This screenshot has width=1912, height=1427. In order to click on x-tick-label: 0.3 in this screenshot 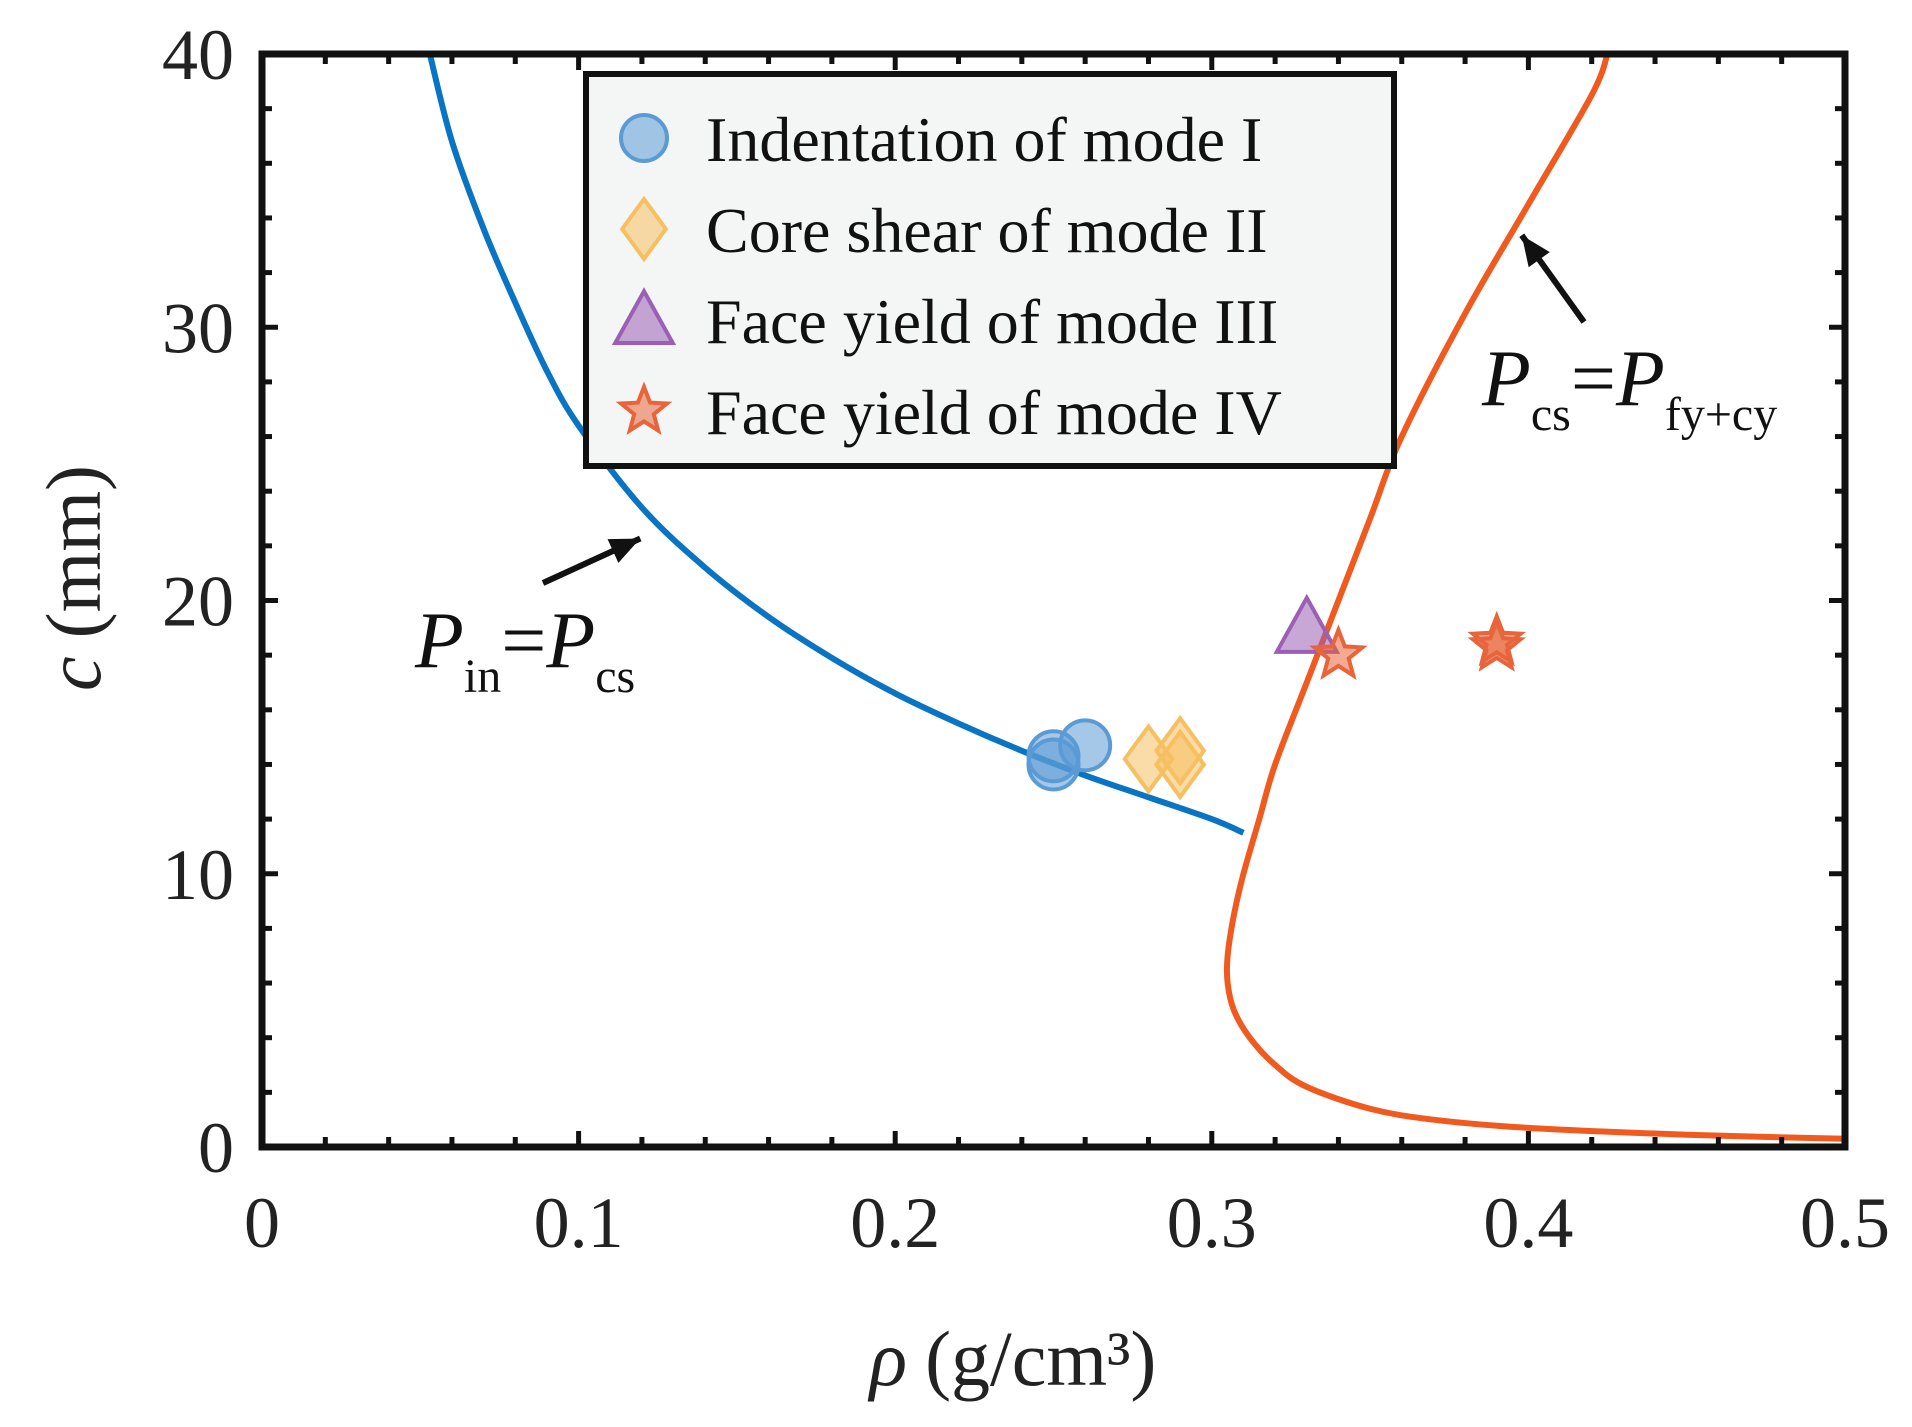, I will do `click(1212, 1223)`.